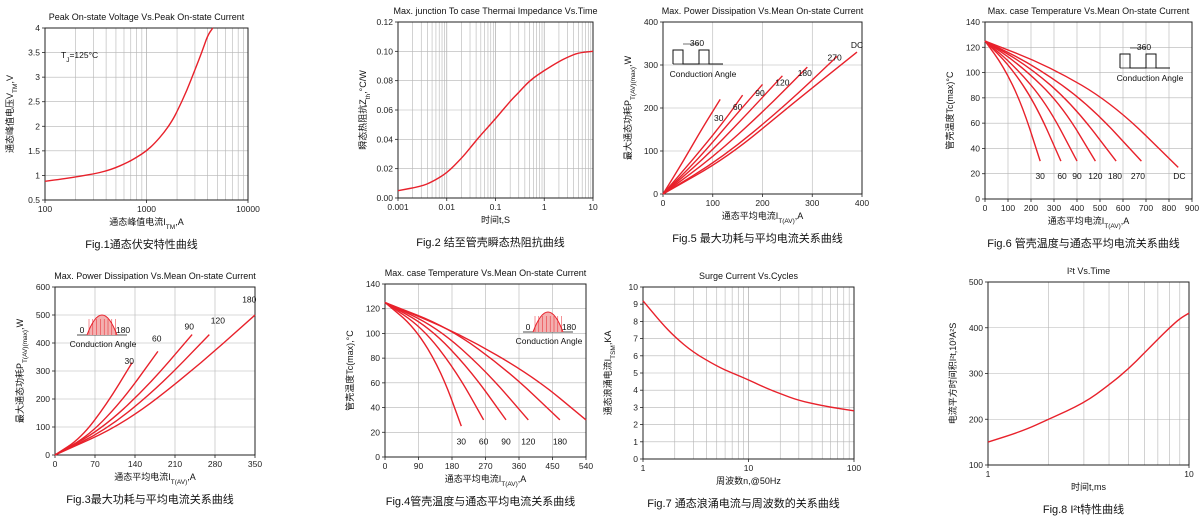 This screenshot has width=1200, height=520. Describe the element at coordinates (384, 22) in the screenshot. I see `y-tick-label: 0.12` at that location.